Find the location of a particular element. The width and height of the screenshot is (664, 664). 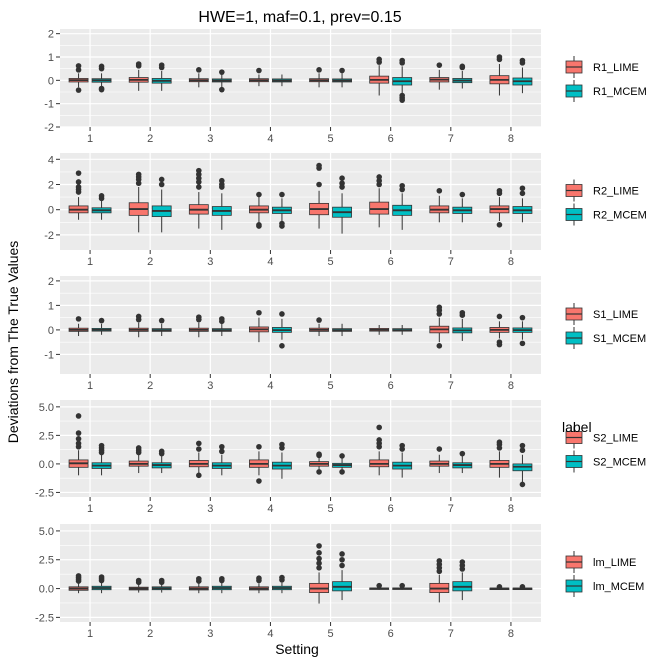

y-axis-label: Deviations from The True Values is located at coordinates (13, 342).